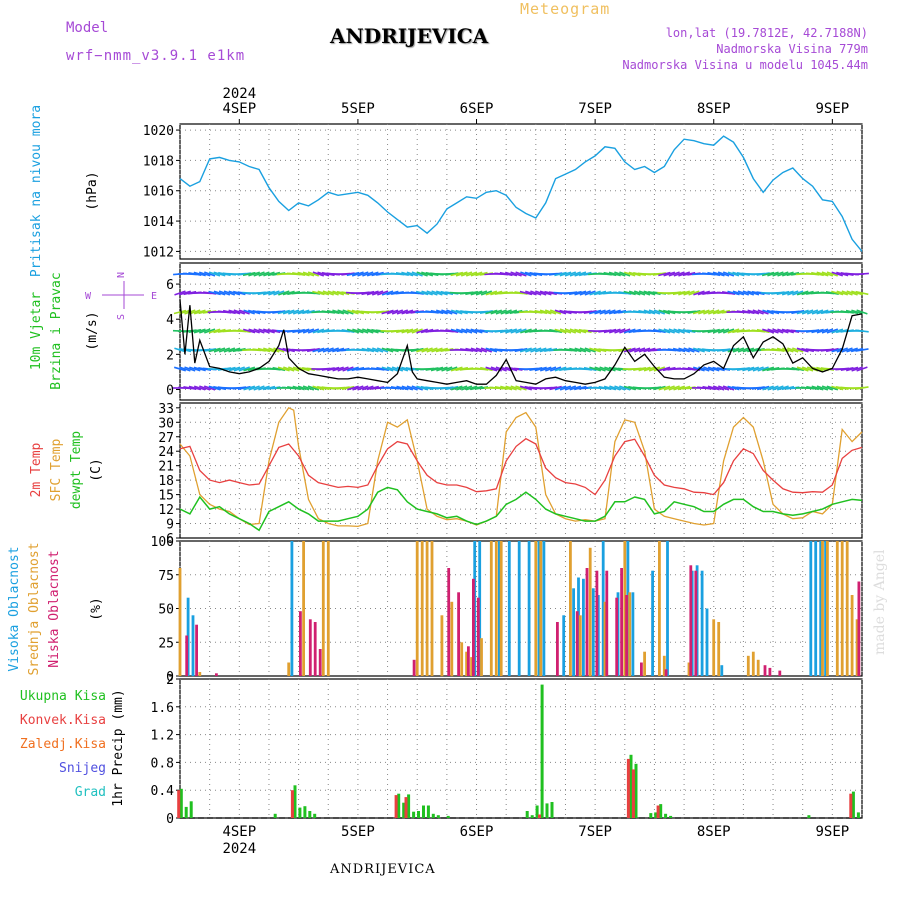  What do you see at coordinates (170, 680) in the screenshot?
I see `y-tick-label: 2` at bounding box center [170, 680].